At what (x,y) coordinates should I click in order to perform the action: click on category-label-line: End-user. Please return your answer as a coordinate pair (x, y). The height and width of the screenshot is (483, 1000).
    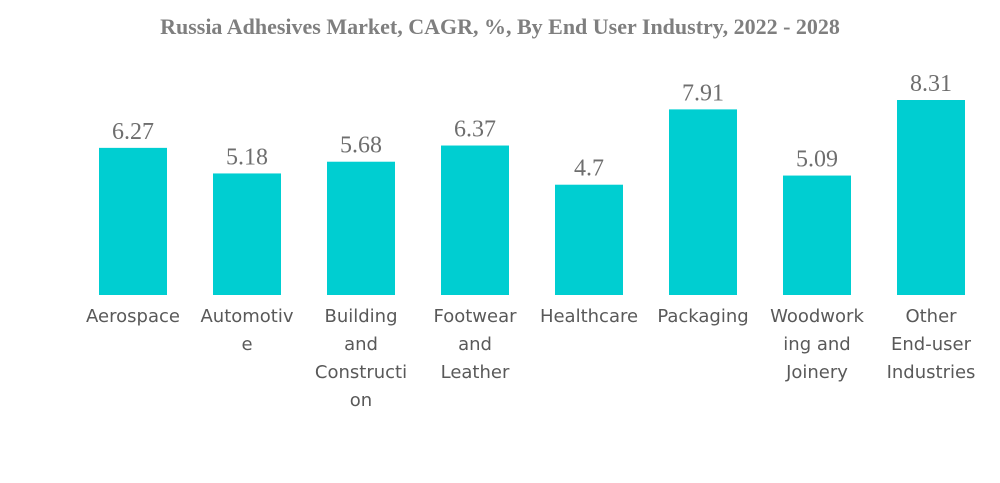
    Looking at the image, I should click on (931, 344).